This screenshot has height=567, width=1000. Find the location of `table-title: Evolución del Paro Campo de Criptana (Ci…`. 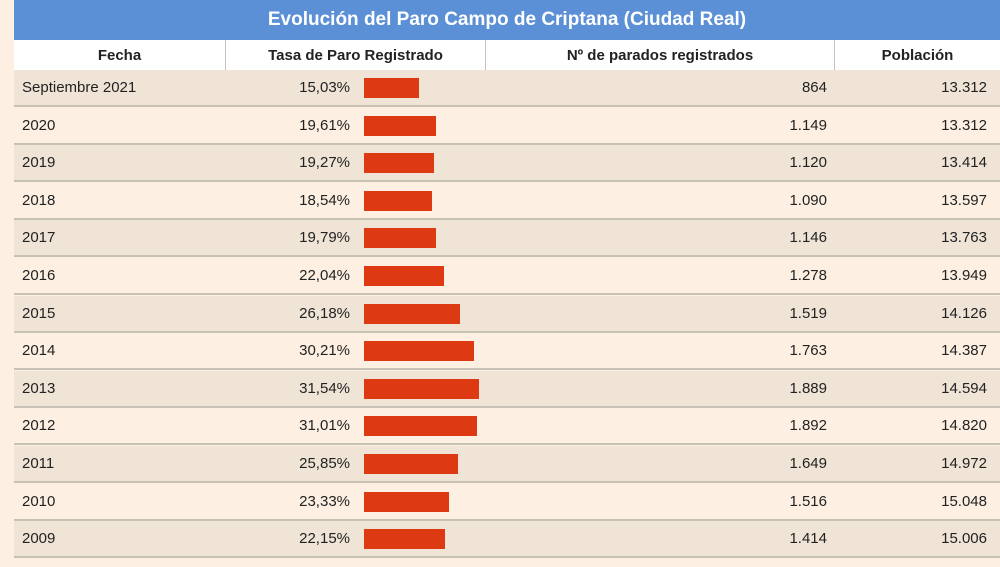

table-title: Evolución del Paro Campo de Criptana (Ci… is located at coordinates (507, 20).